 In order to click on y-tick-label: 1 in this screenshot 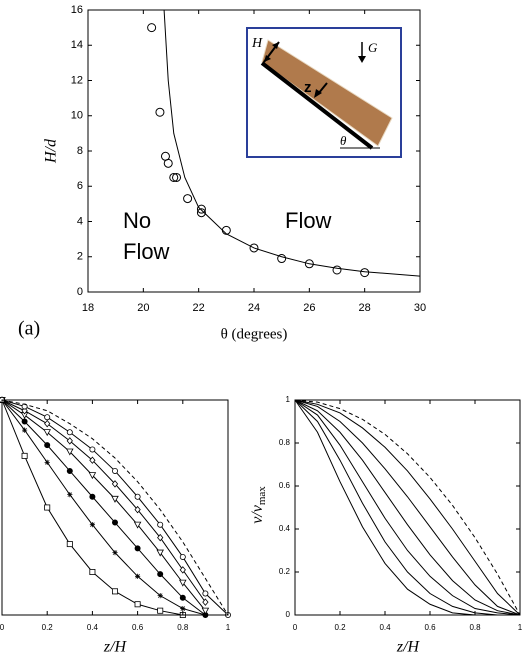, I will do `click(288, 399)`.